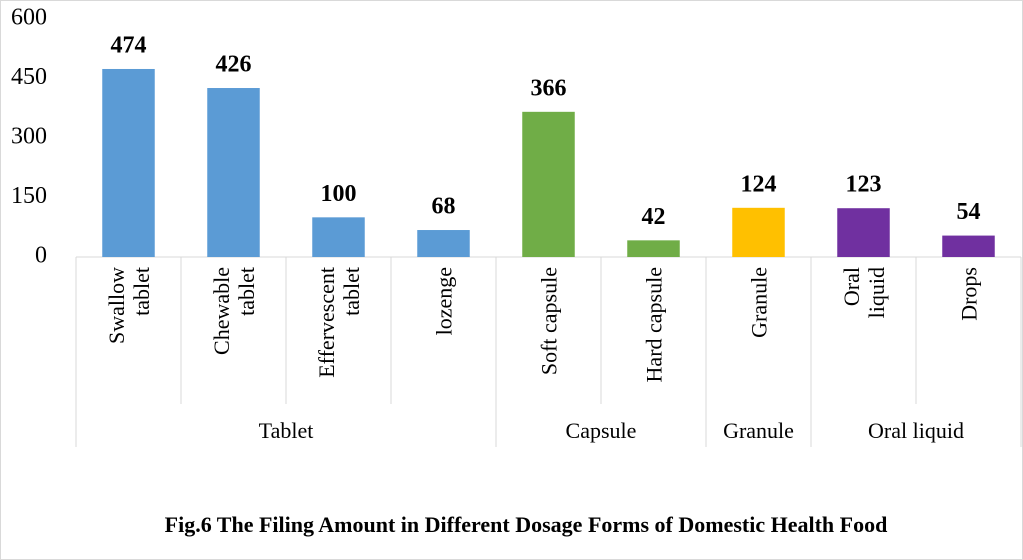  Describe the element at coordinates (41, 256) in the screenshot. I see `y-tick-label: 0` at that location.